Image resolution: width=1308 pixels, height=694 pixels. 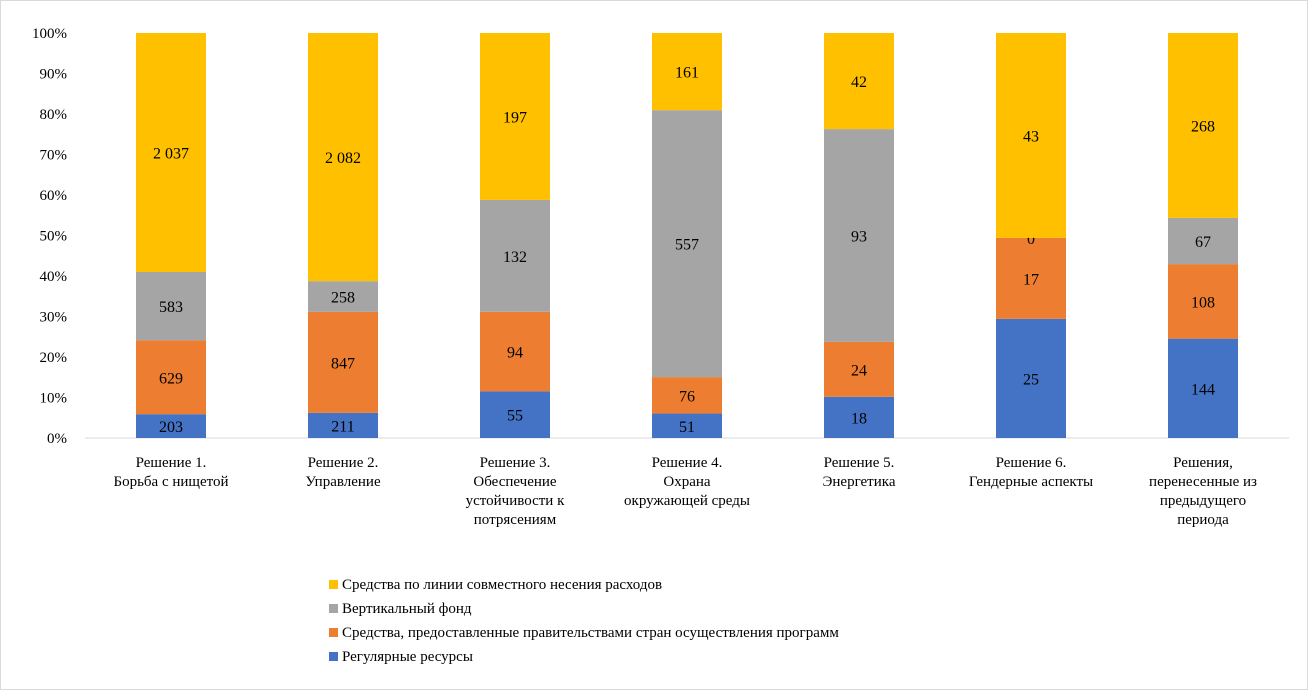 I want to click on data-label: 17, so click(x=1031, y=279).